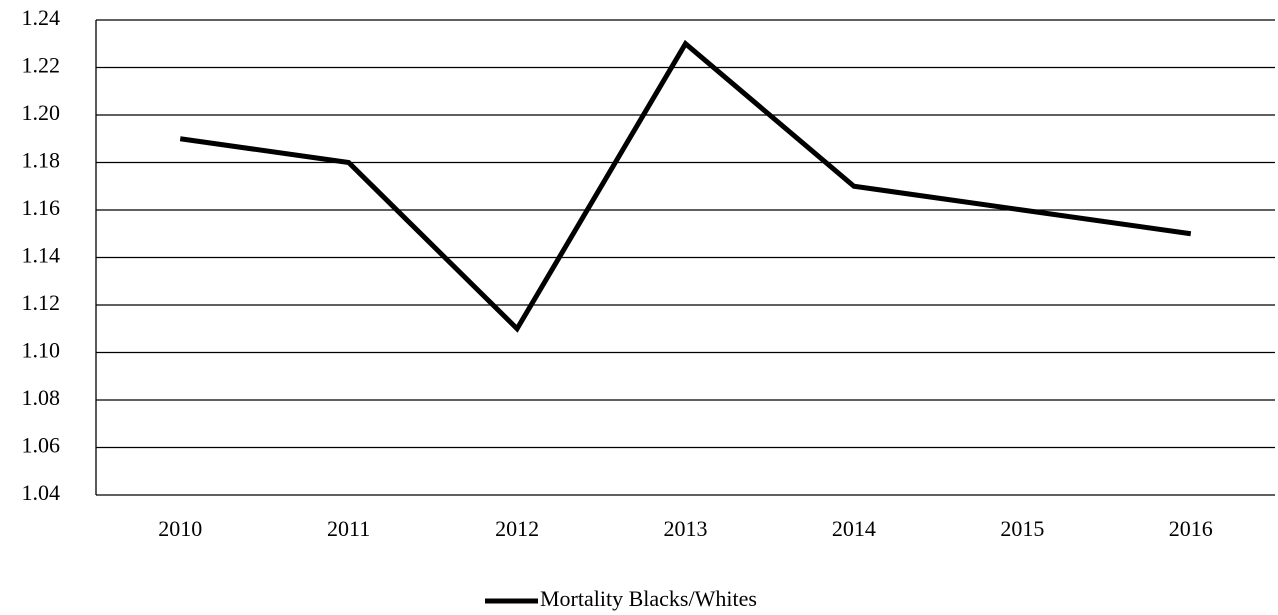 This screenshot has height=615, width=1278. Describe the element at coordinates (41, 492) in the screenshot. I see `y-tick-label: 1.04` at that location.